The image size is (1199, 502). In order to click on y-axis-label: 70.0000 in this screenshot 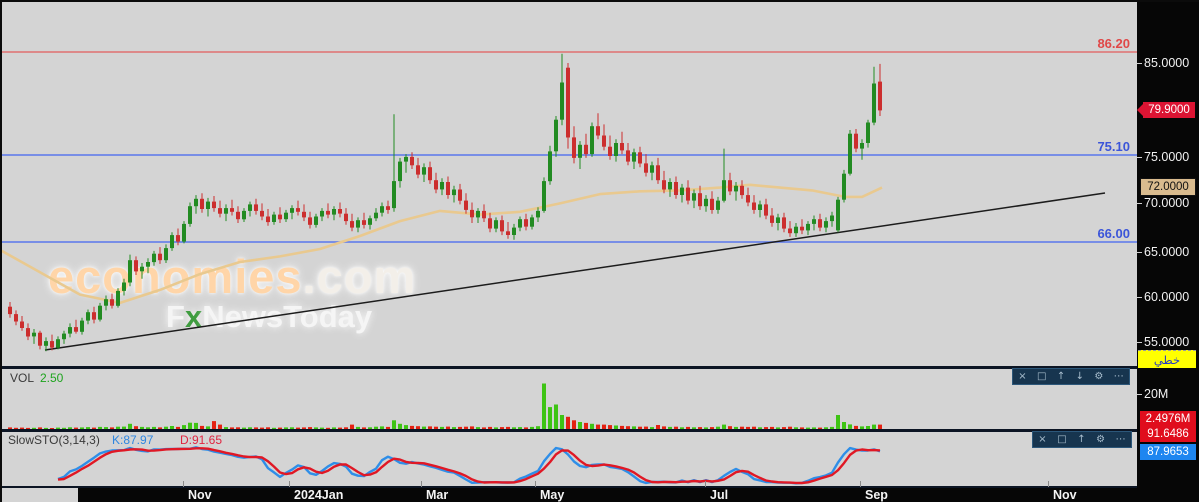, I will do `click(1168, 203)`.